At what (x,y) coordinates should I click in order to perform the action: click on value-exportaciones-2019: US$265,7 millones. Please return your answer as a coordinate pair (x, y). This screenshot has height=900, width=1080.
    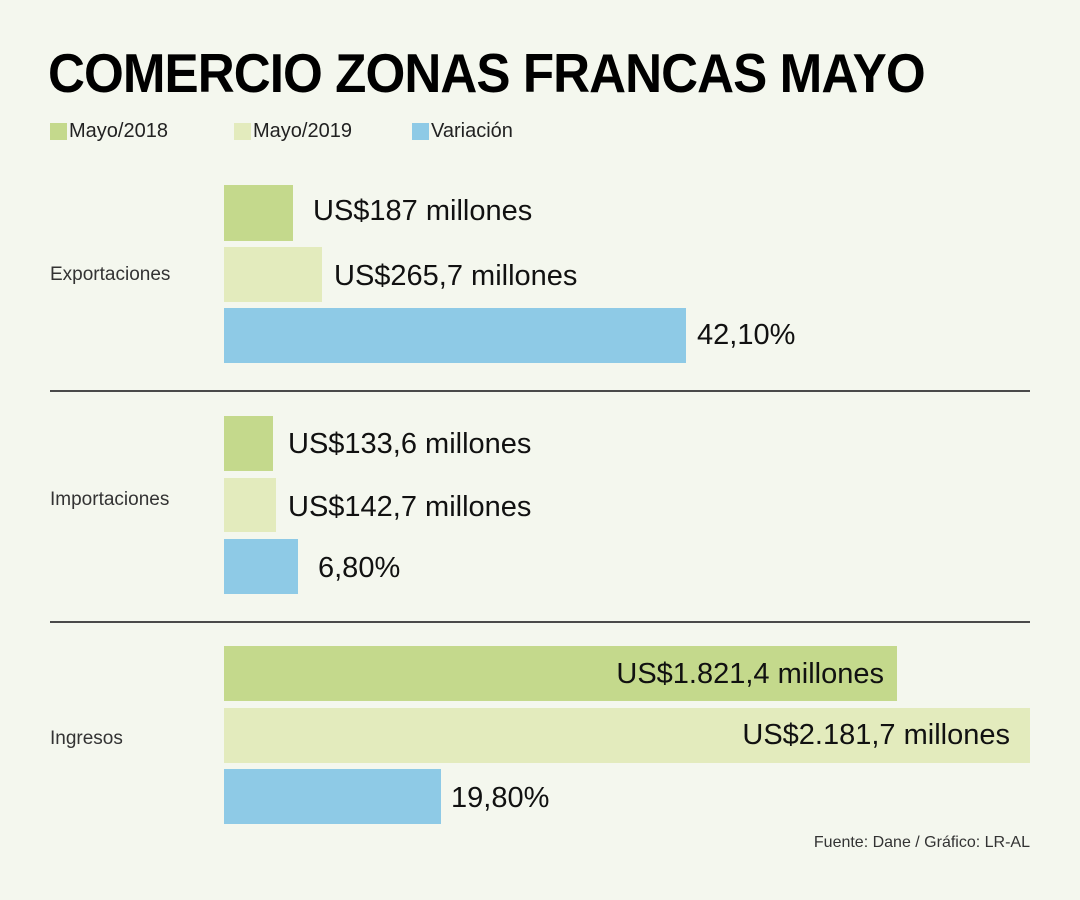
    Looking at the image, I should click on (456, 276).